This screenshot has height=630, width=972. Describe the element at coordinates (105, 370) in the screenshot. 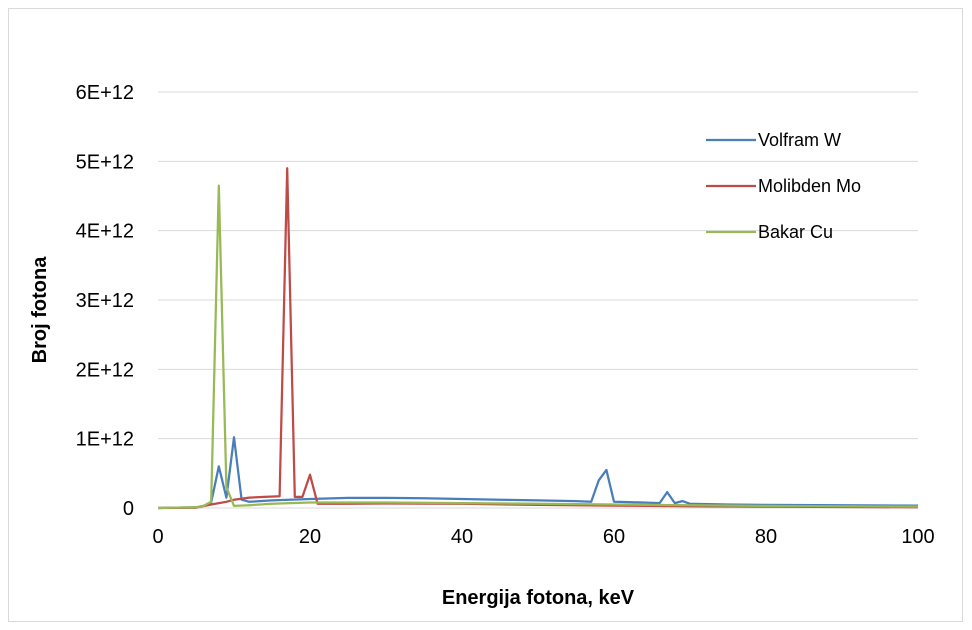

I see `y-tick-label: 2E+12` at that location.